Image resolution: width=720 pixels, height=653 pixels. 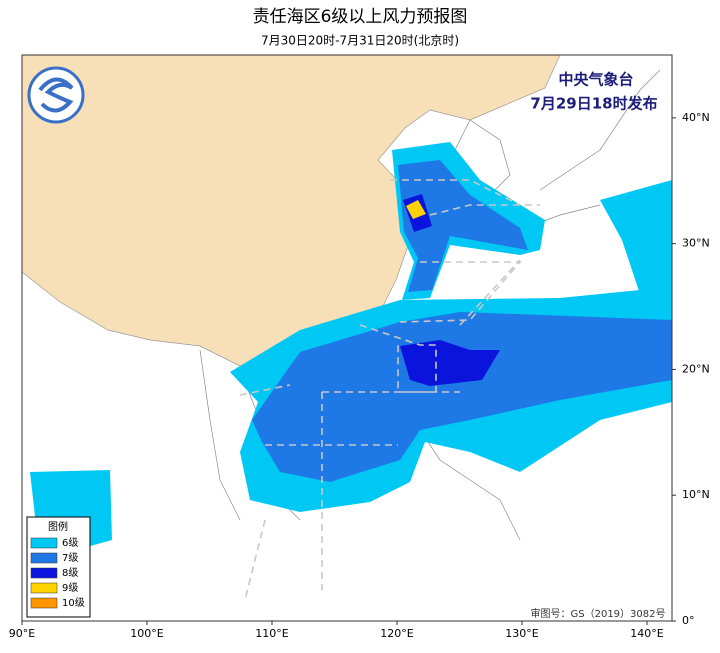 What do you see at coordinates (688, 620) in the screenshot?
I see `y-tick-label: 0°` at bounding box center [688, 620].